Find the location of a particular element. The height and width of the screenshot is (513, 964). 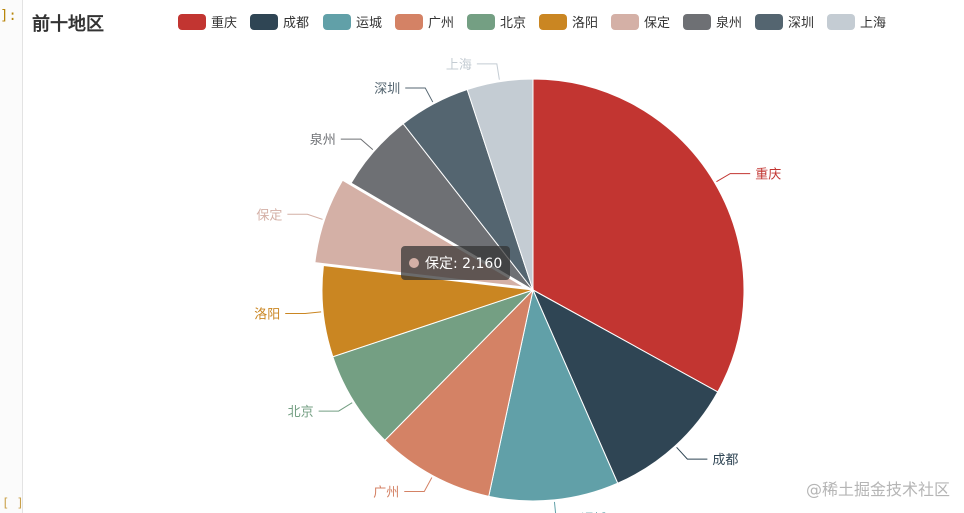

legend-item-10: 上海 is located at coordinates (856, 22).